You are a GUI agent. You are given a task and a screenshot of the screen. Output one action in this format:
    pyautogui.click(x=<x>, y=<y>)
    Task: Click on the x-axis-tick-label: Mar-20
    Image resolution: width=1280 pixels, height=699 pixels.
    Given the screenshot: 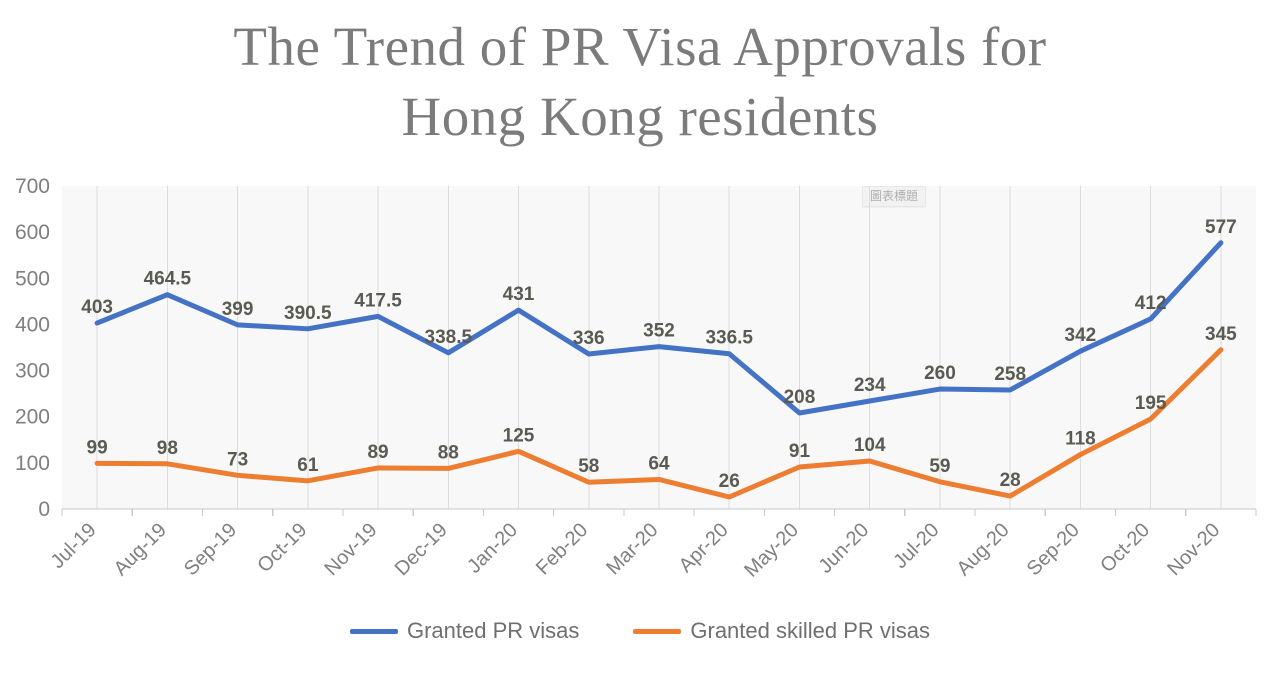 What is the action you would take?
    pyautogui.click(x=632, y=549)
    